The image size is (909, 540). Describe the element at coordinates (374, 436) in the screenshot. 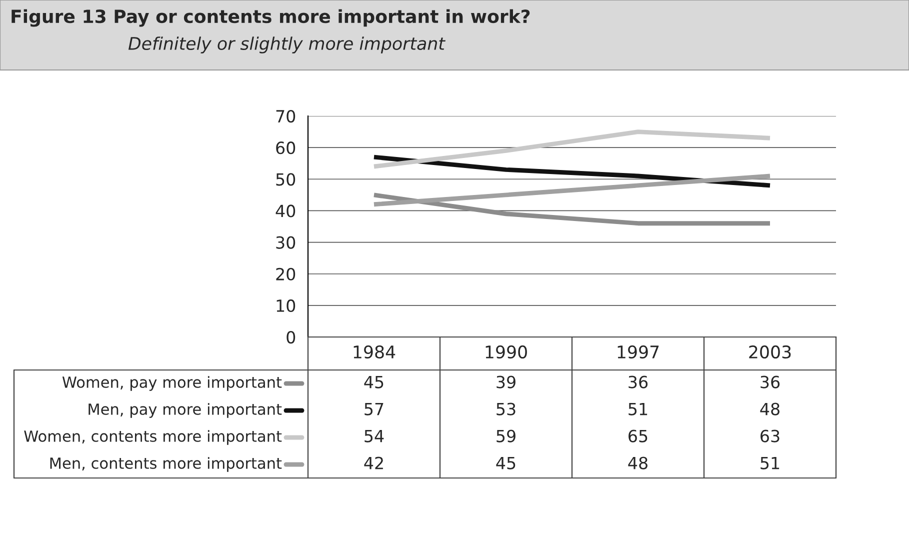

I see `data-label: 54` at that location.